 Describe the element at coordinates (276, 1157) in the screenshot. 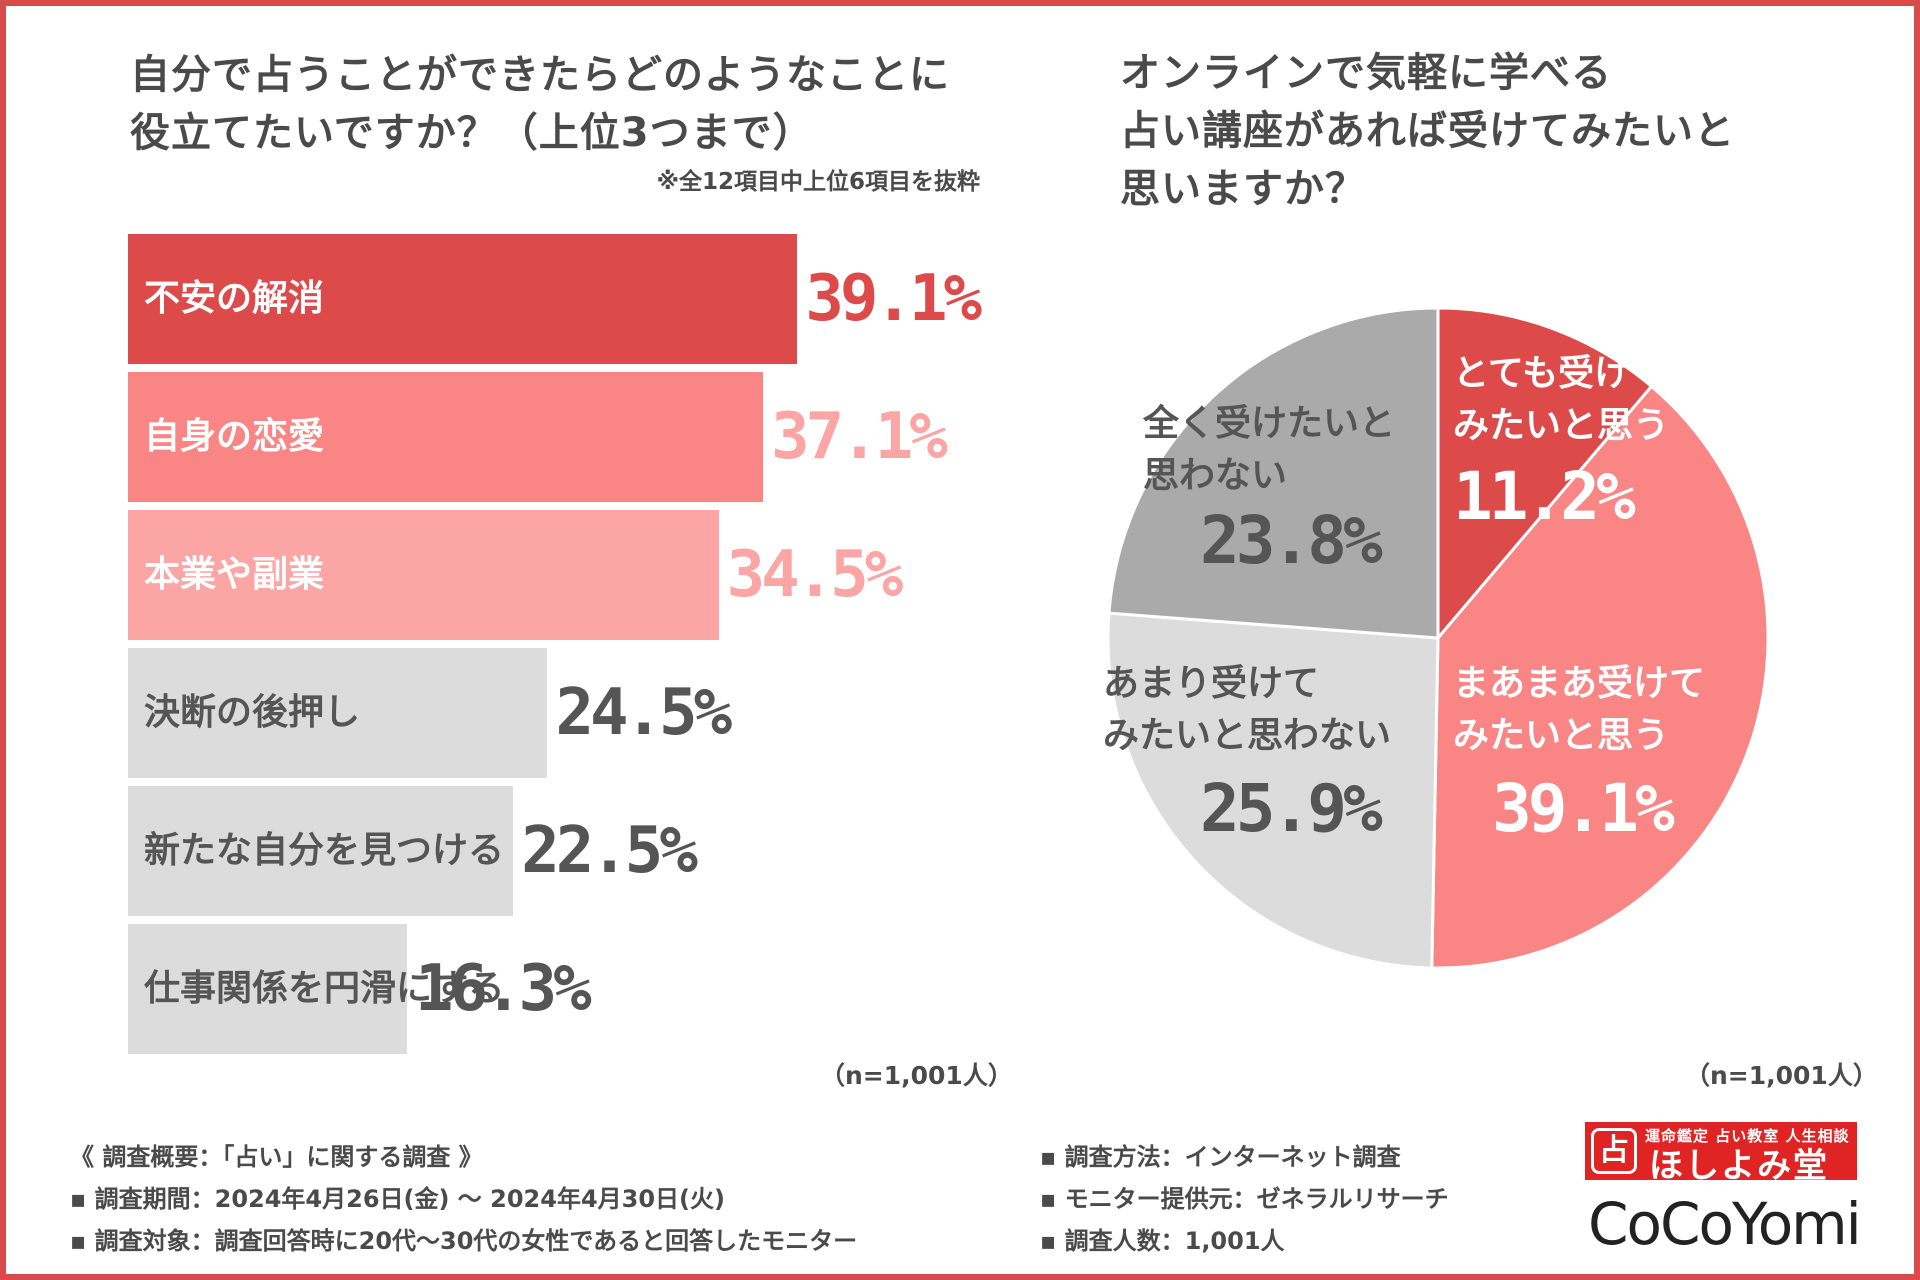

I see `survey-summary: 《 調査概要：「占い」に関する調査 》` at that location.